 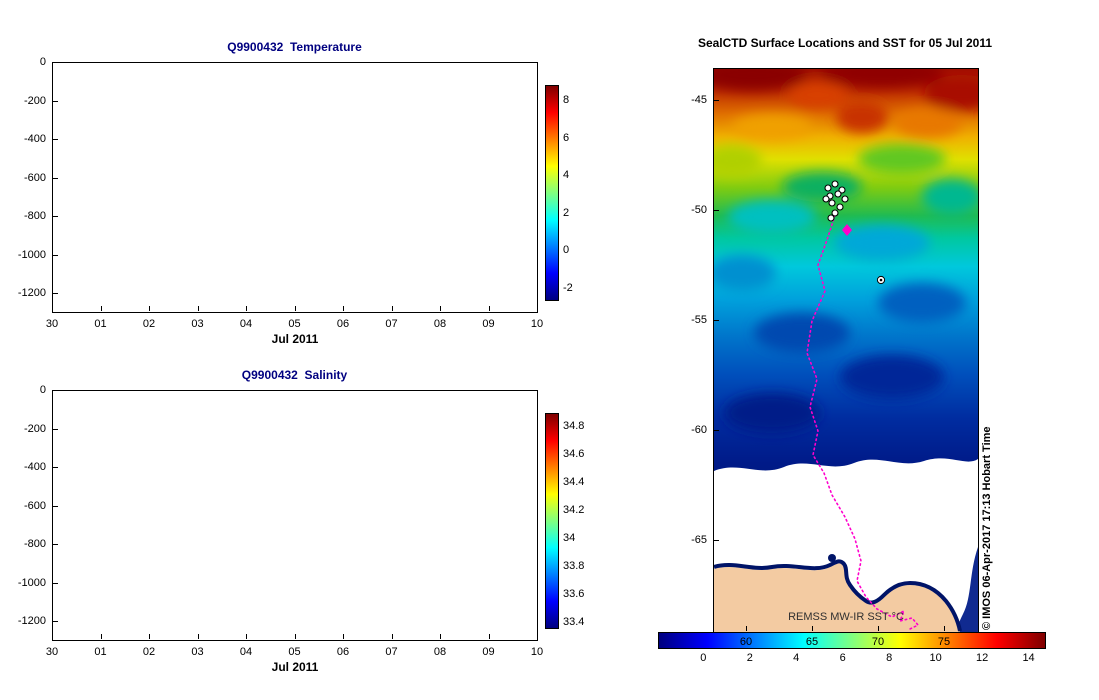 What do you see at coordinates (34, 216) in the screenshot?
I see `depth-axis-tick-label: -800` at bounding box center [34, 216].